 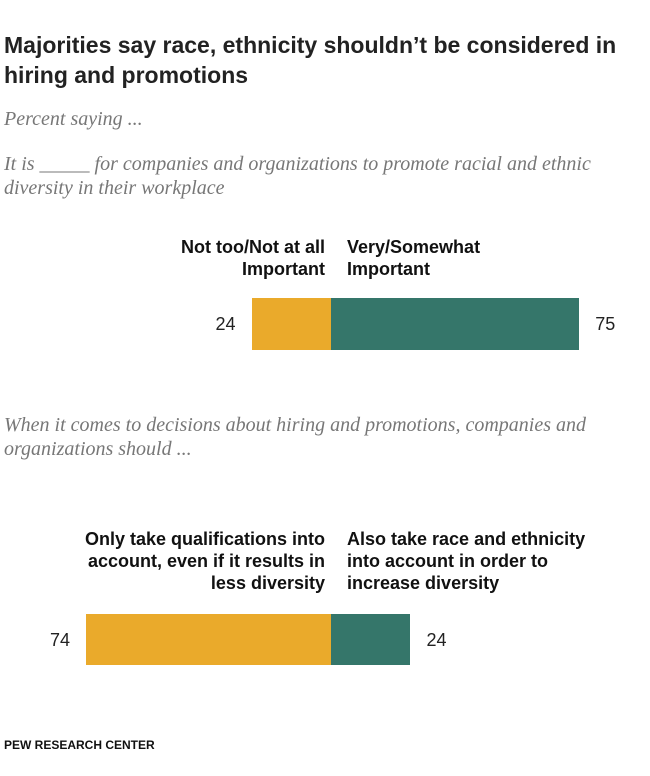 What do you see at coordinates (414, 258) in the screenshot?
I see `legend-label: Very/Somewhat Important` at bounding box center [414, 258].